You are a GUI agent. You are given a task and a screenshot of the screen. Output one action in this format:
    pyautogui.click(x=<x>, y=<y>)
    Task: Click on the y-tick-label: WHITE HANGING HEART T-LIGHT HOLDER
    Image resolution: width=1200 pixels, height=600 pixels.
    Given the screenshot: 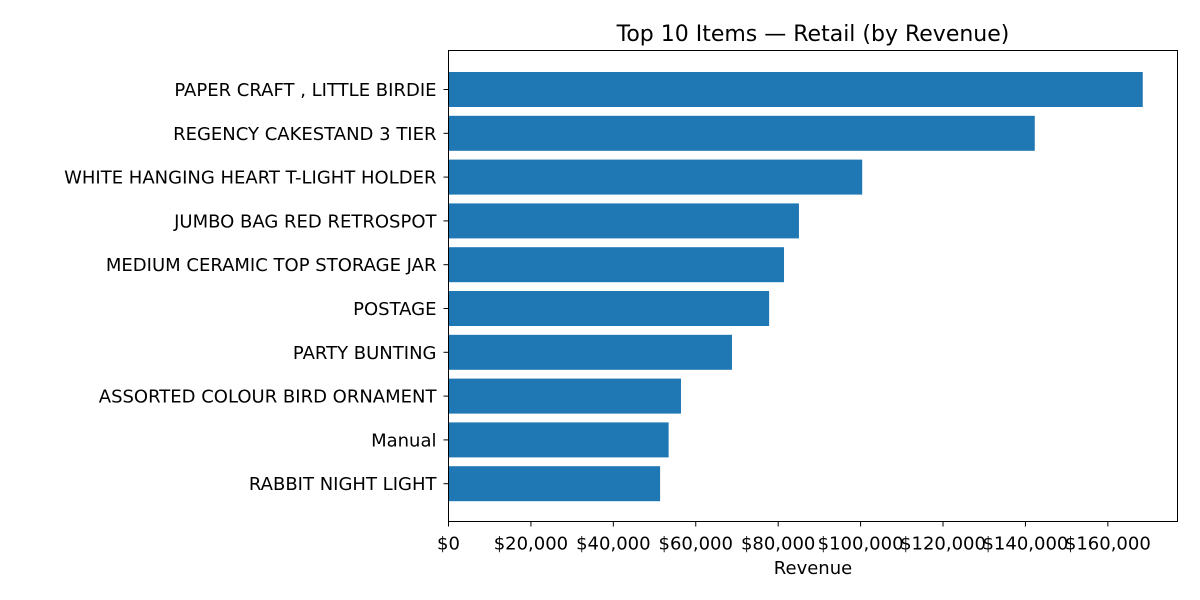 What is the action you would take?
    pyautogui.click(x=250, y=178)
    